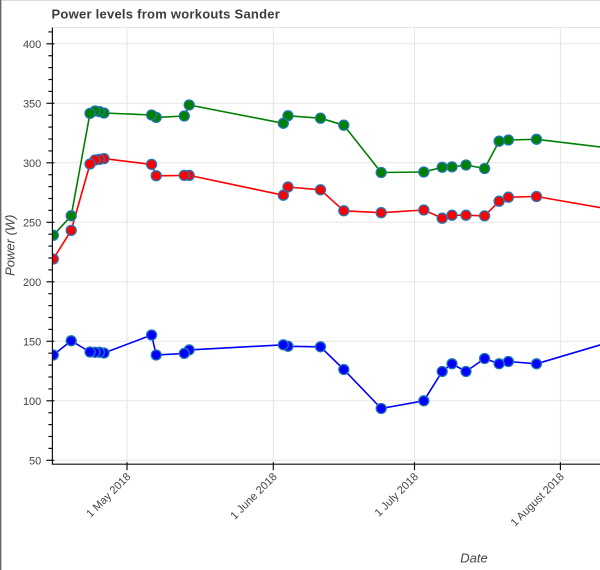  Describe the element at coordinates (32, 223) in the screenshot. I see `svg-text: 250` at that location.